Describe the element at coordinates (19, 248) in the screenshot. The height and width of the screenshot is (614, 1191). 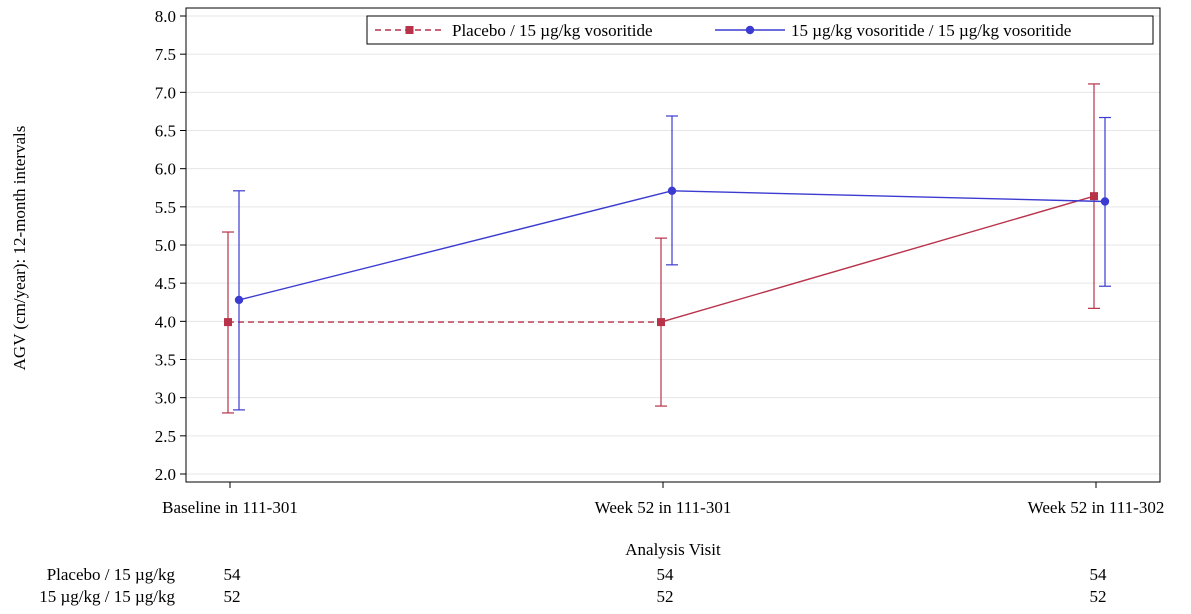
I see `y-axis-label: AGV (cm/year): 12-month intervals` at that location.